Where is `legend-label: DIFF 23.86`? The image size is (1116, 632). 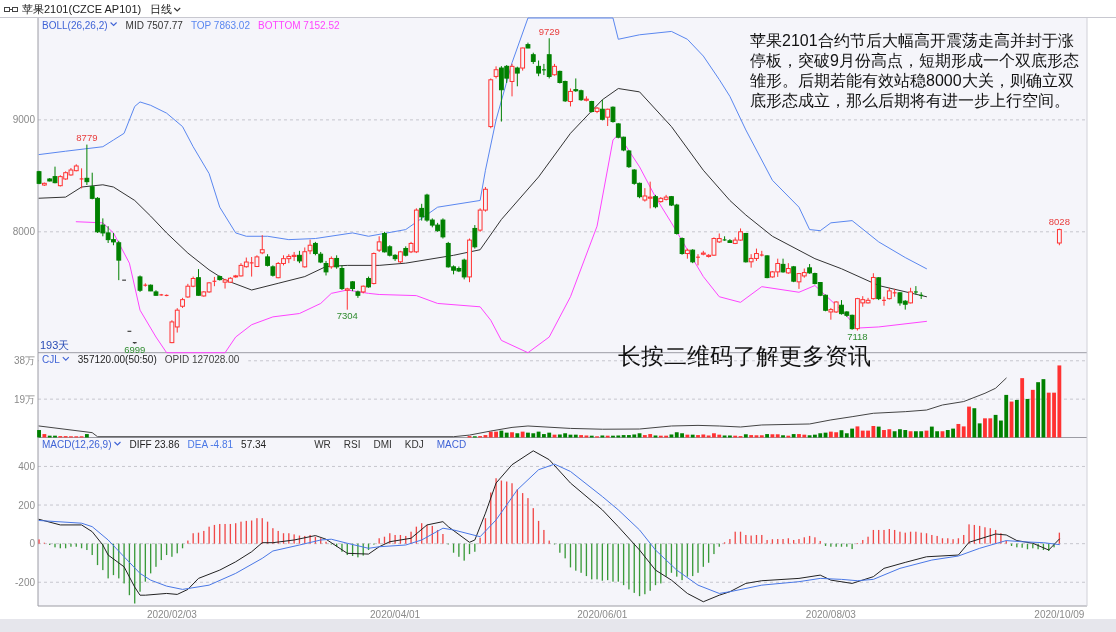
legend-label: DIFF 23.86 is located at coordinates (154, 444).